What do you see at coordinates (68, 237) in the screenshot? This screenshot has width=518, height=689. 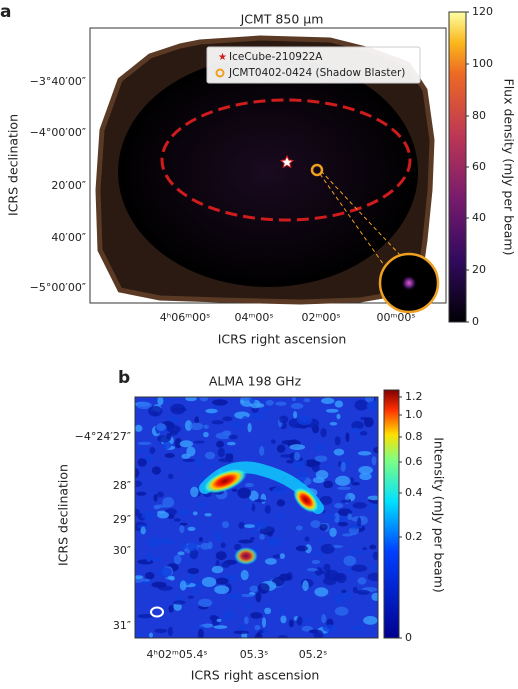 I see `y-tick-label: 40′00″` at bounding box center [68, 237].